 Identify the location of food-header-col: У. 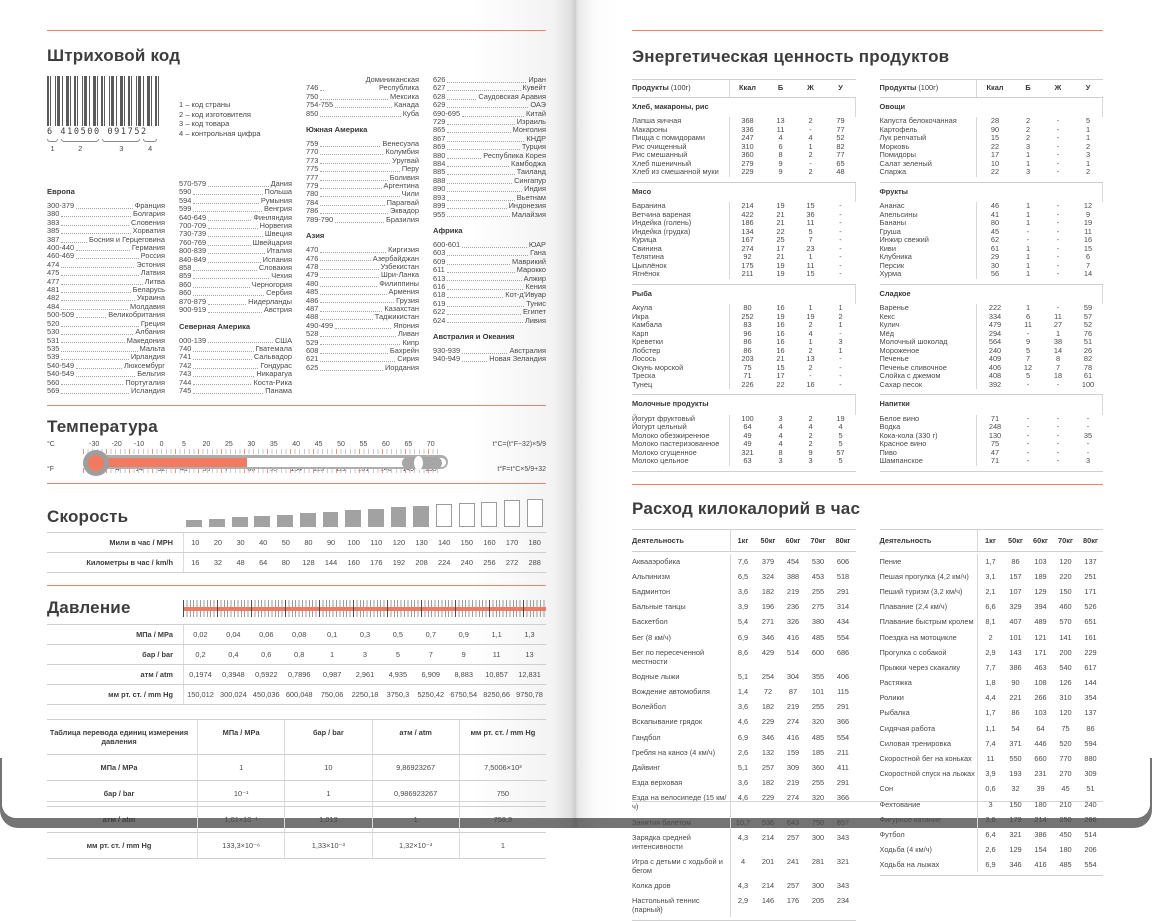
(1088, 88).